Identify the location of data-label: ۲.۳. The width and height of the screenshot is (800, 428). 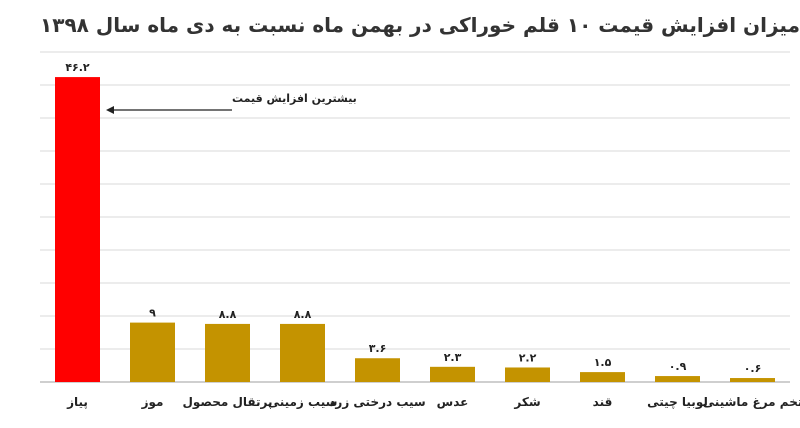
(453, 357).